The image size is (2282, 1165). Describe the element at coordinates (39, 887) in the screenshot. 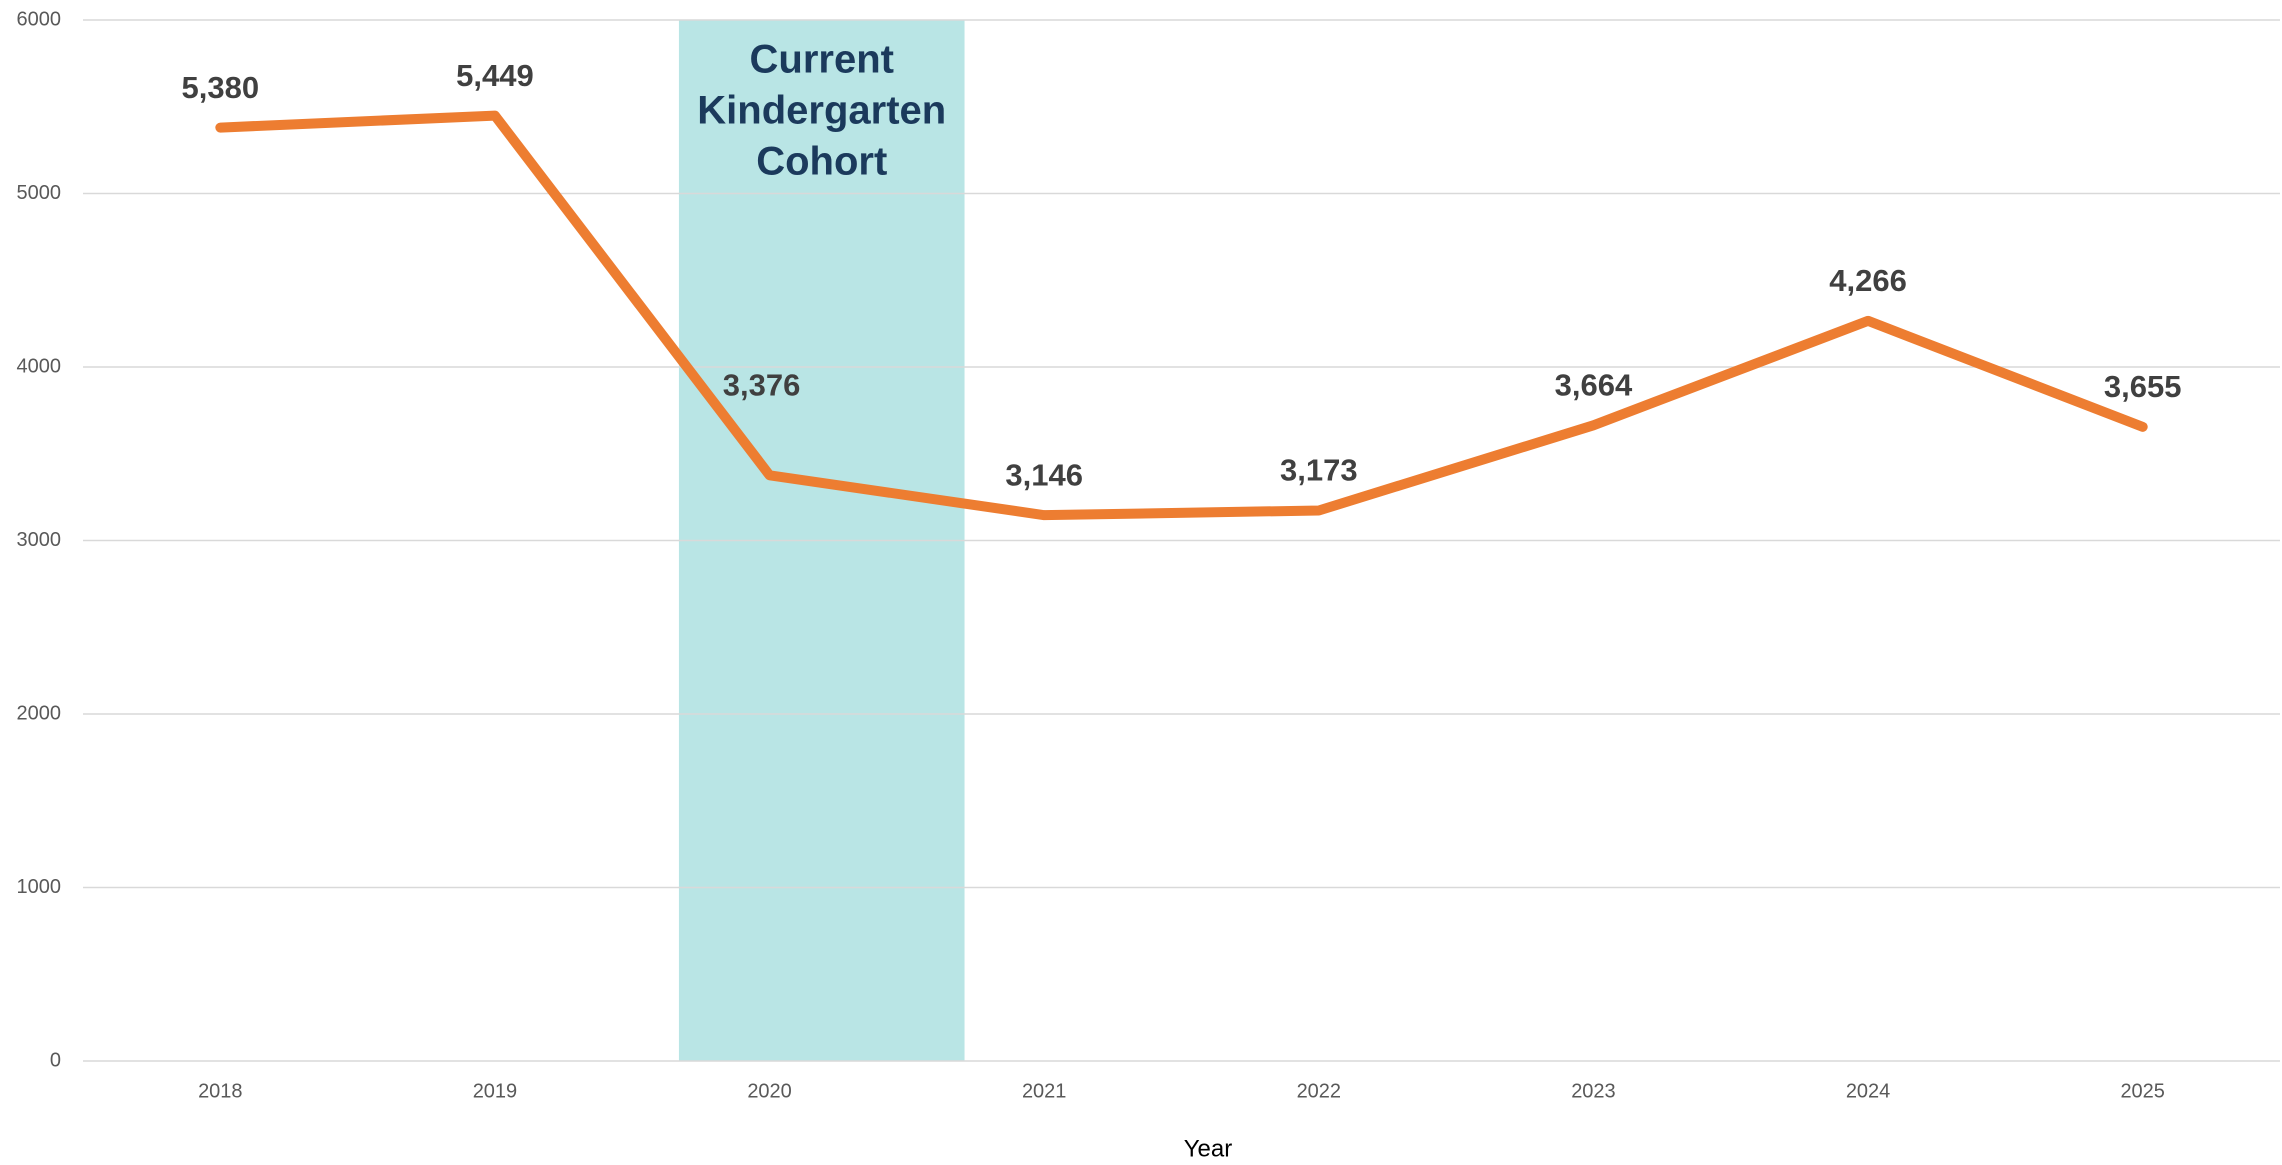

I see `y-tick-label: 1000` at that location.